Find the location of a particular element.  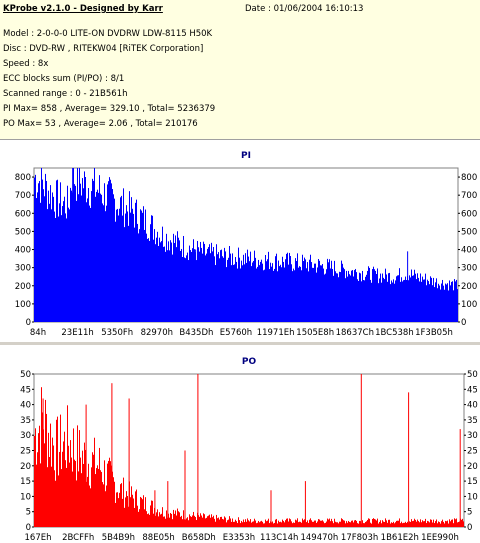

po-ytick-left: 45 is located at coordinates (25, 390).